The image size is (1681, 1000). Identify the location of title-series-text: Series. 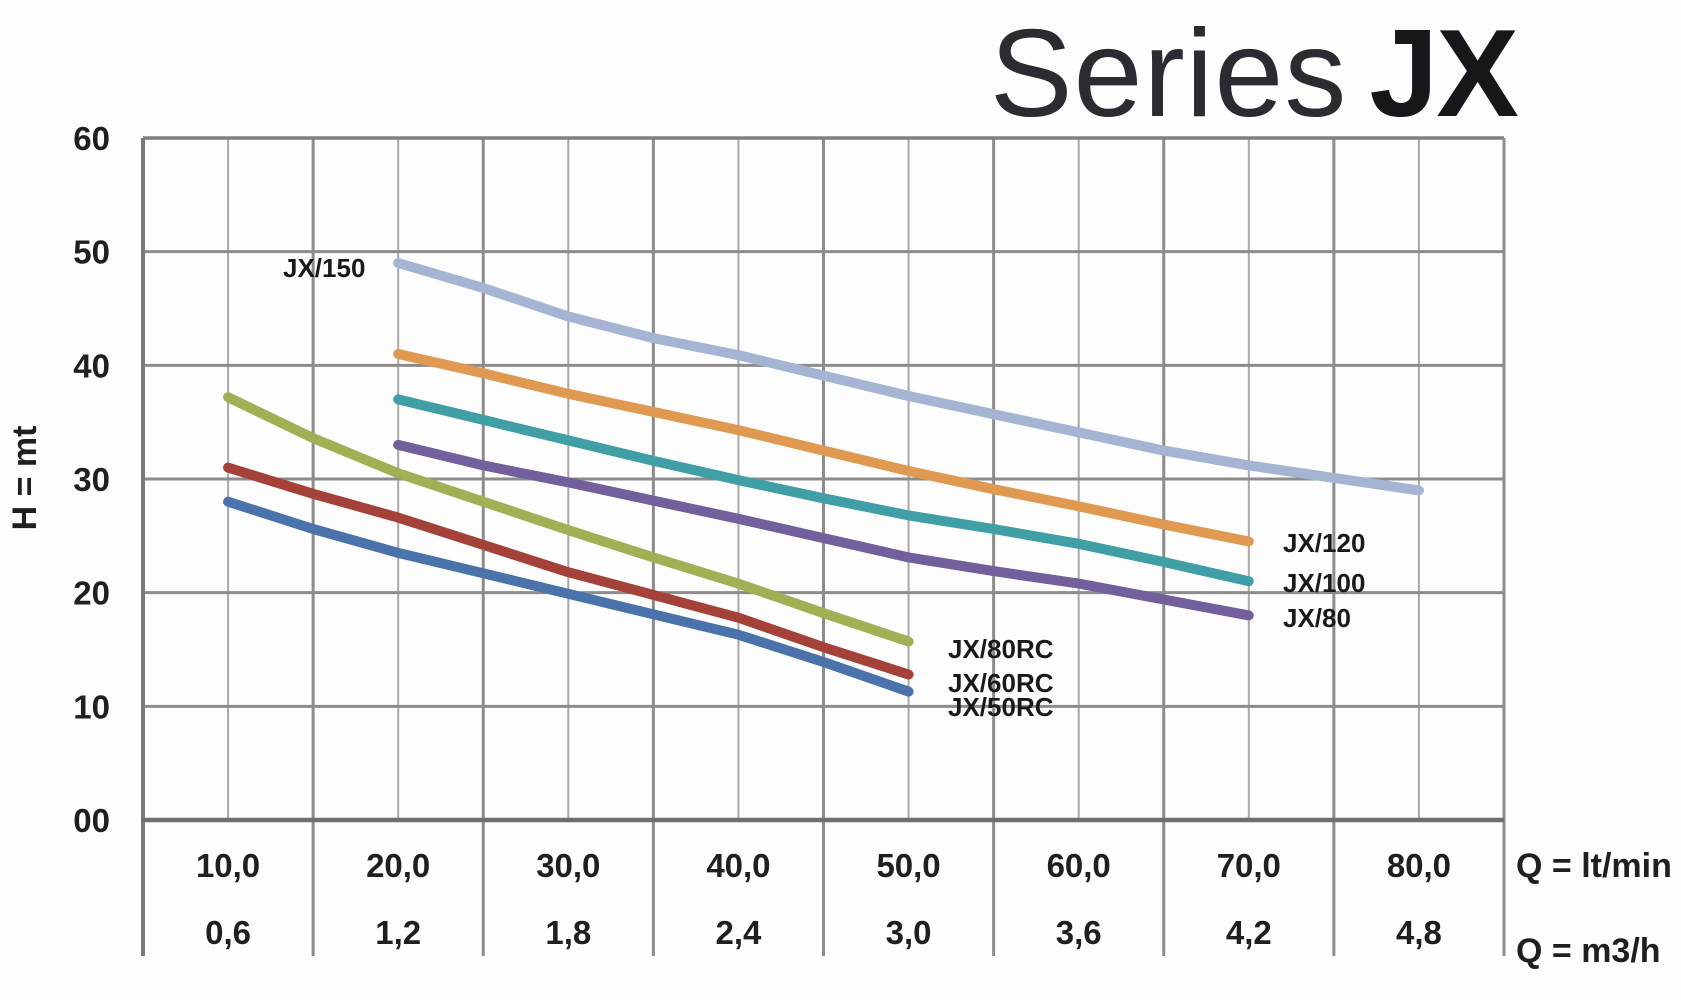
(1168, 74).